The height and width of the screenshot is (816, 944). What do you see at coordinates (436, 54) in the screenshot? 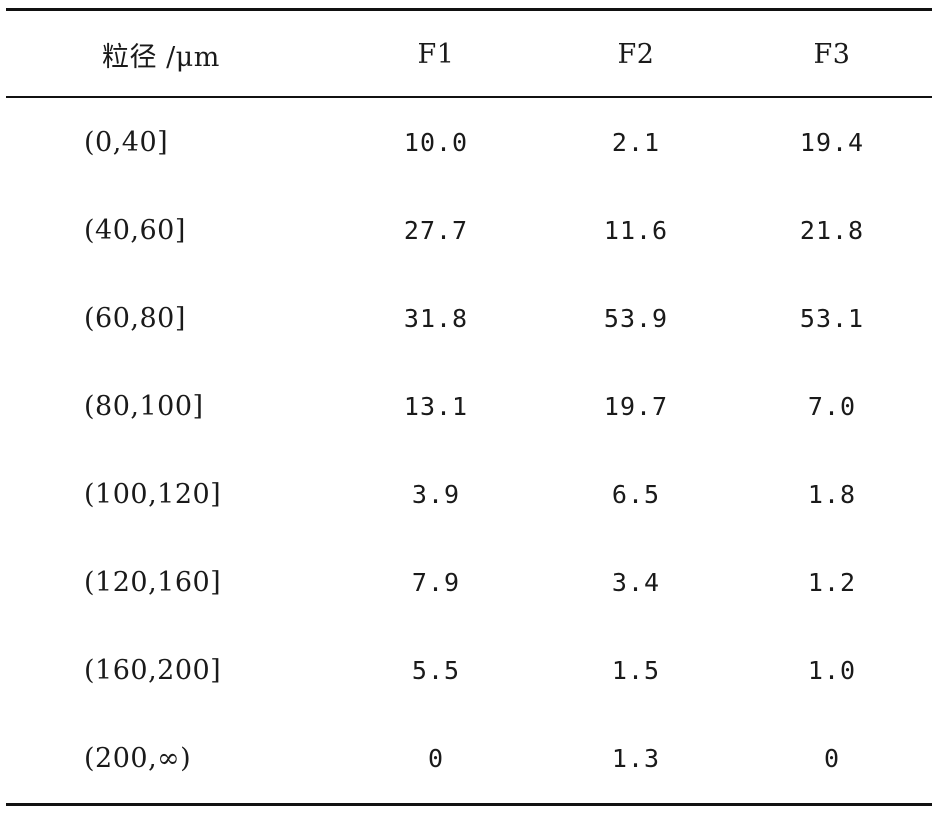
I see `header-f1: F1` at bounding box center [436, 54].